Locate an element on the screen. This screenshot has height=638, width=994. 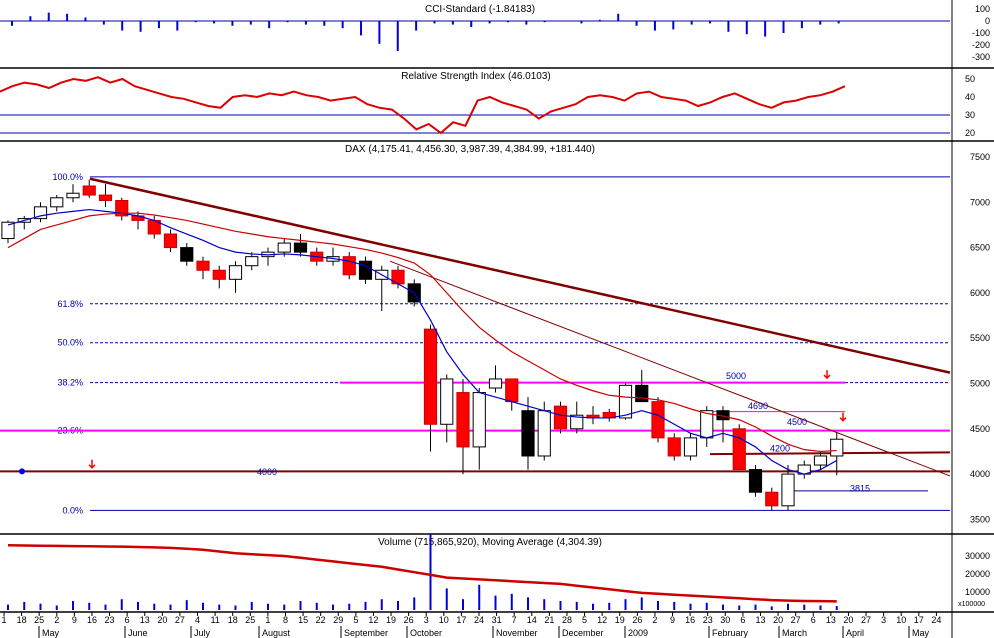
rsi-axis-label: 20 is located at coordinates (970, 133).